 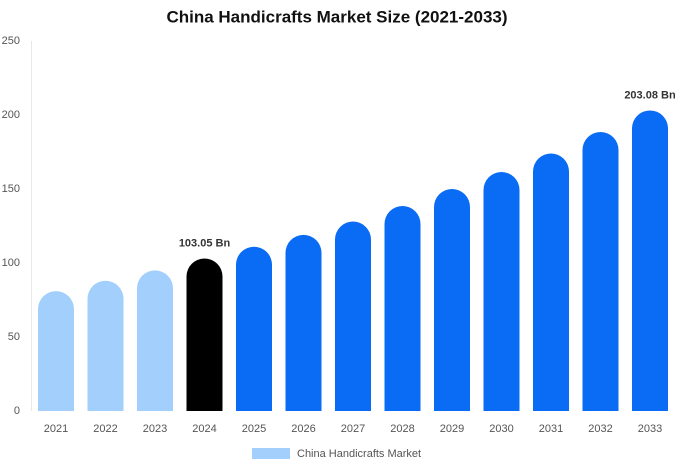 What do you see at coordinates (254, 429) in the screenshot?
I see `x-tick-label: 2025` at bounding box center [254, 429].